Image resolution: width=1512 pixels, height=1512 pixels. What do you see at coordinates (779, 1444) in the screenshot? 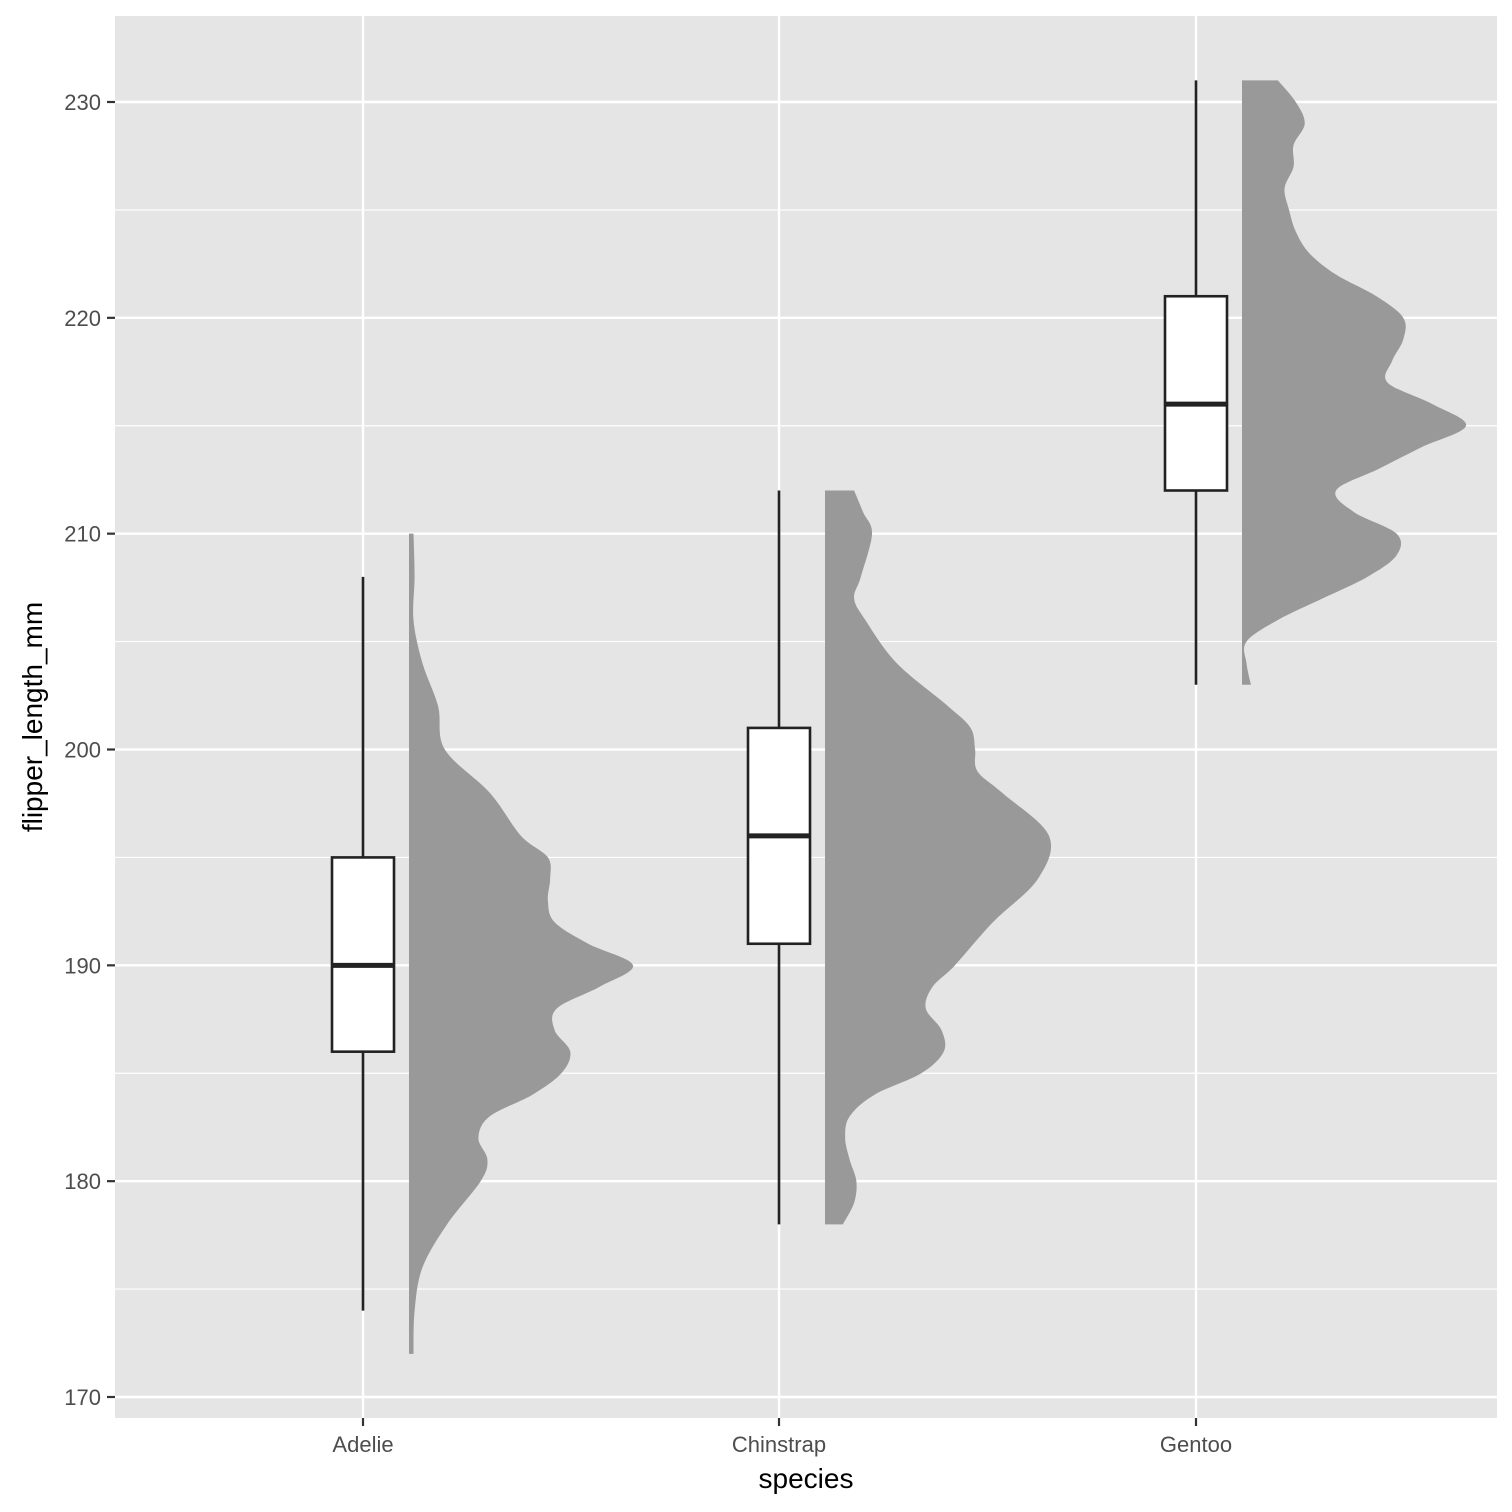
I see `x-tick-label: Chinstrap` at bounding box center [779, 1444].